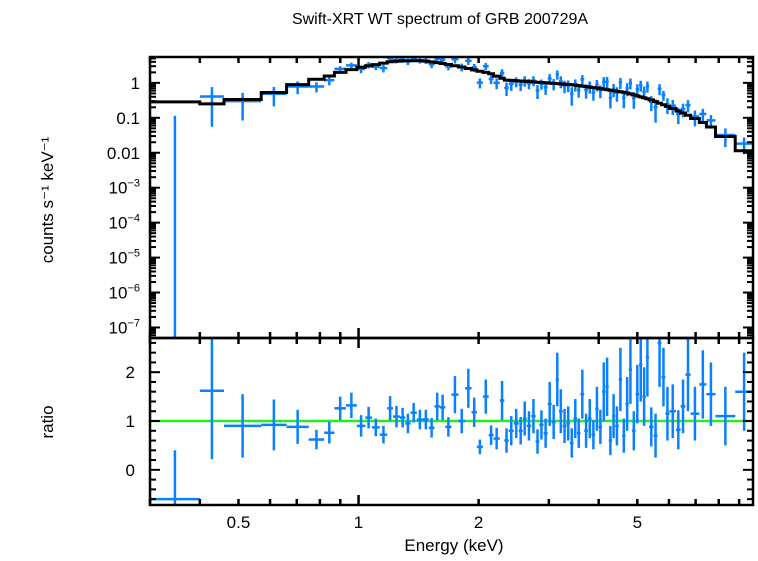 This screenshot has height=561, width=758. What do you see at coordinates (123, 153) in the screenshot?
I see `y-tick-label: 0.01` at bounding box center [123, 153].